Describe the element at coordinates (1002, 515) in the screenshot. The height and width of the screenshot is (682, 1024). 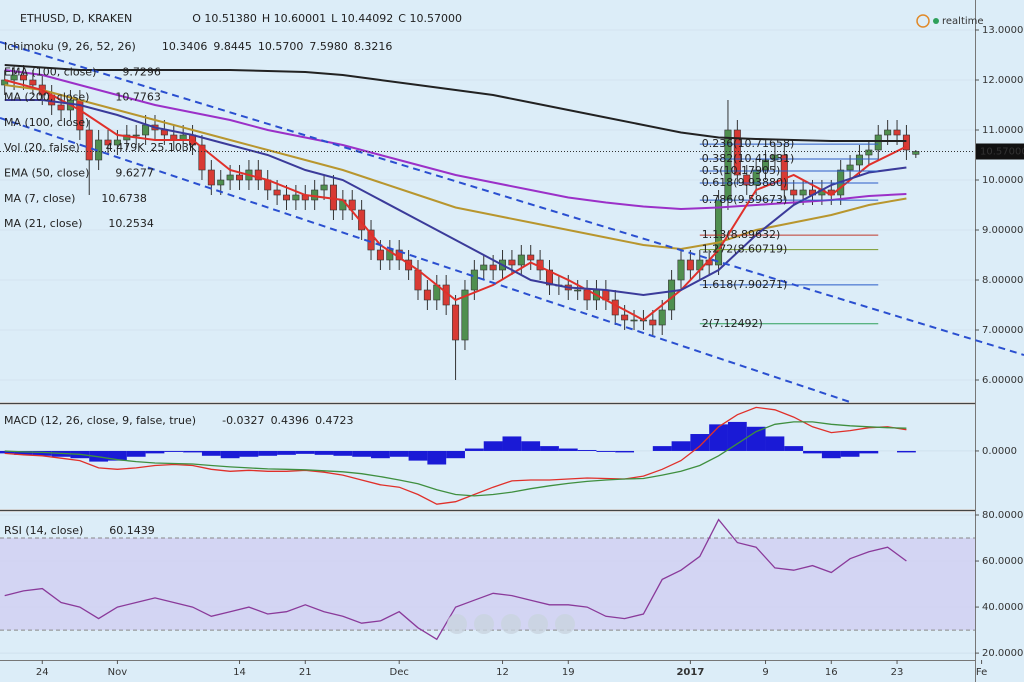
I see `y-tick-label: 80.0000` at that location.